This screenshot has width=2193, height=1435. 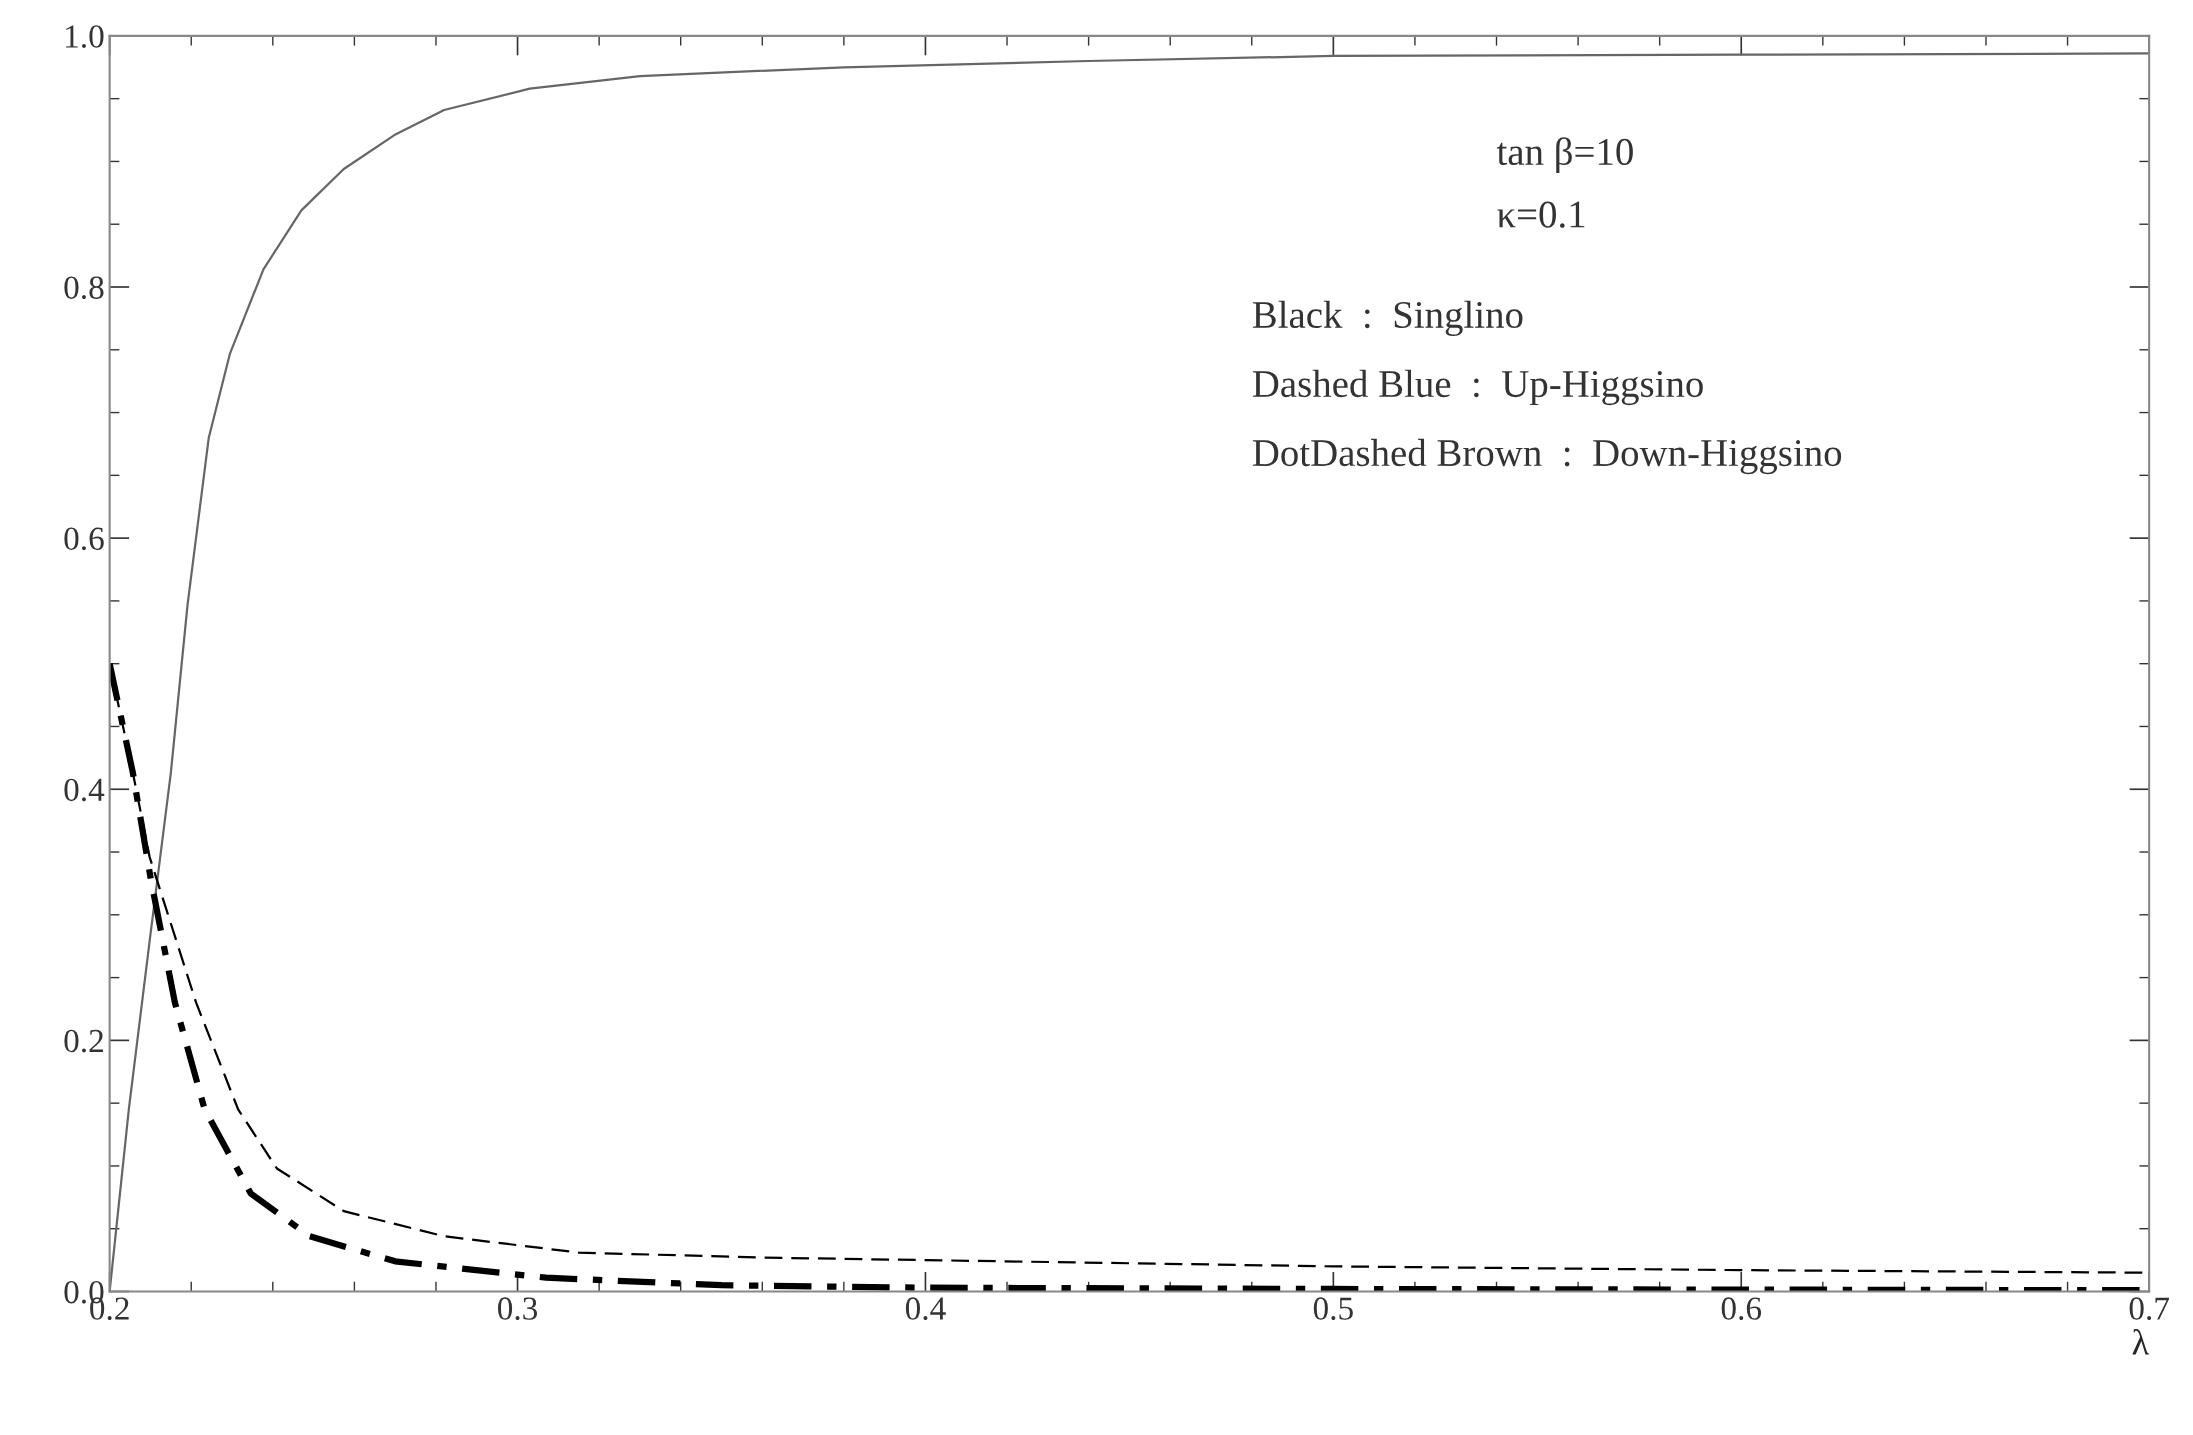 I want to click on y-tick-label: 0.8, so click(x=84, y=288).